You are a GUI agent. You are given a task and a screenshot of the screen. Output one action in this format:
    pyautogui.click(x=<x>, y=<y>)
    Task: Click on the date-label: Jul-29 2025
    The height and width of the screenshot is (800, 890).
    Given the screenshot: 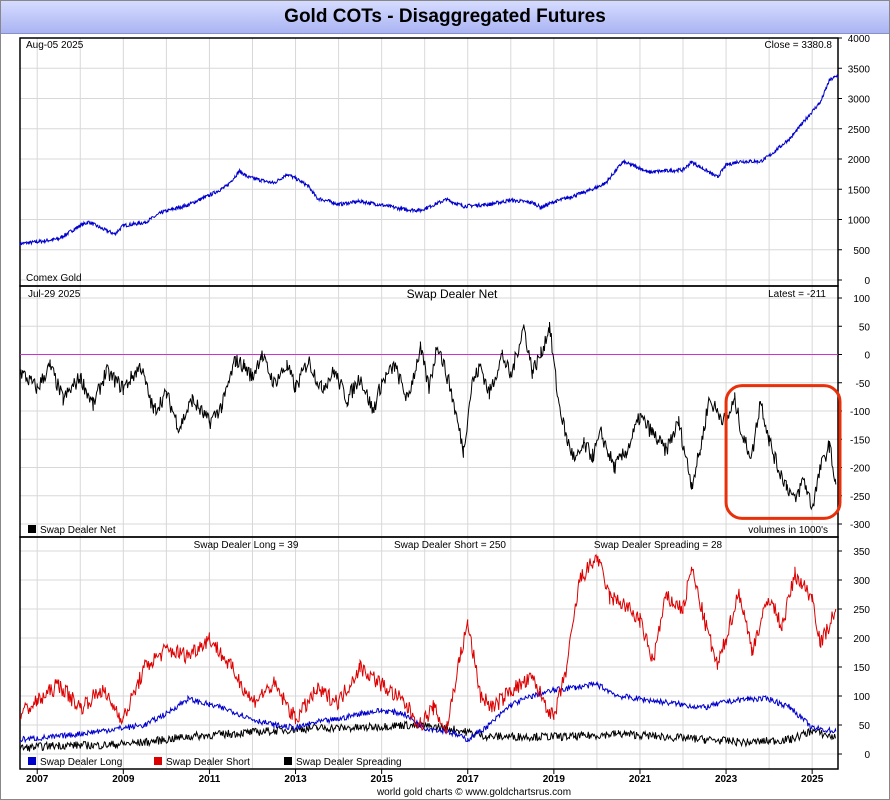 What is the action you would take?
    pyautogui.click(x=54, y=294)
    